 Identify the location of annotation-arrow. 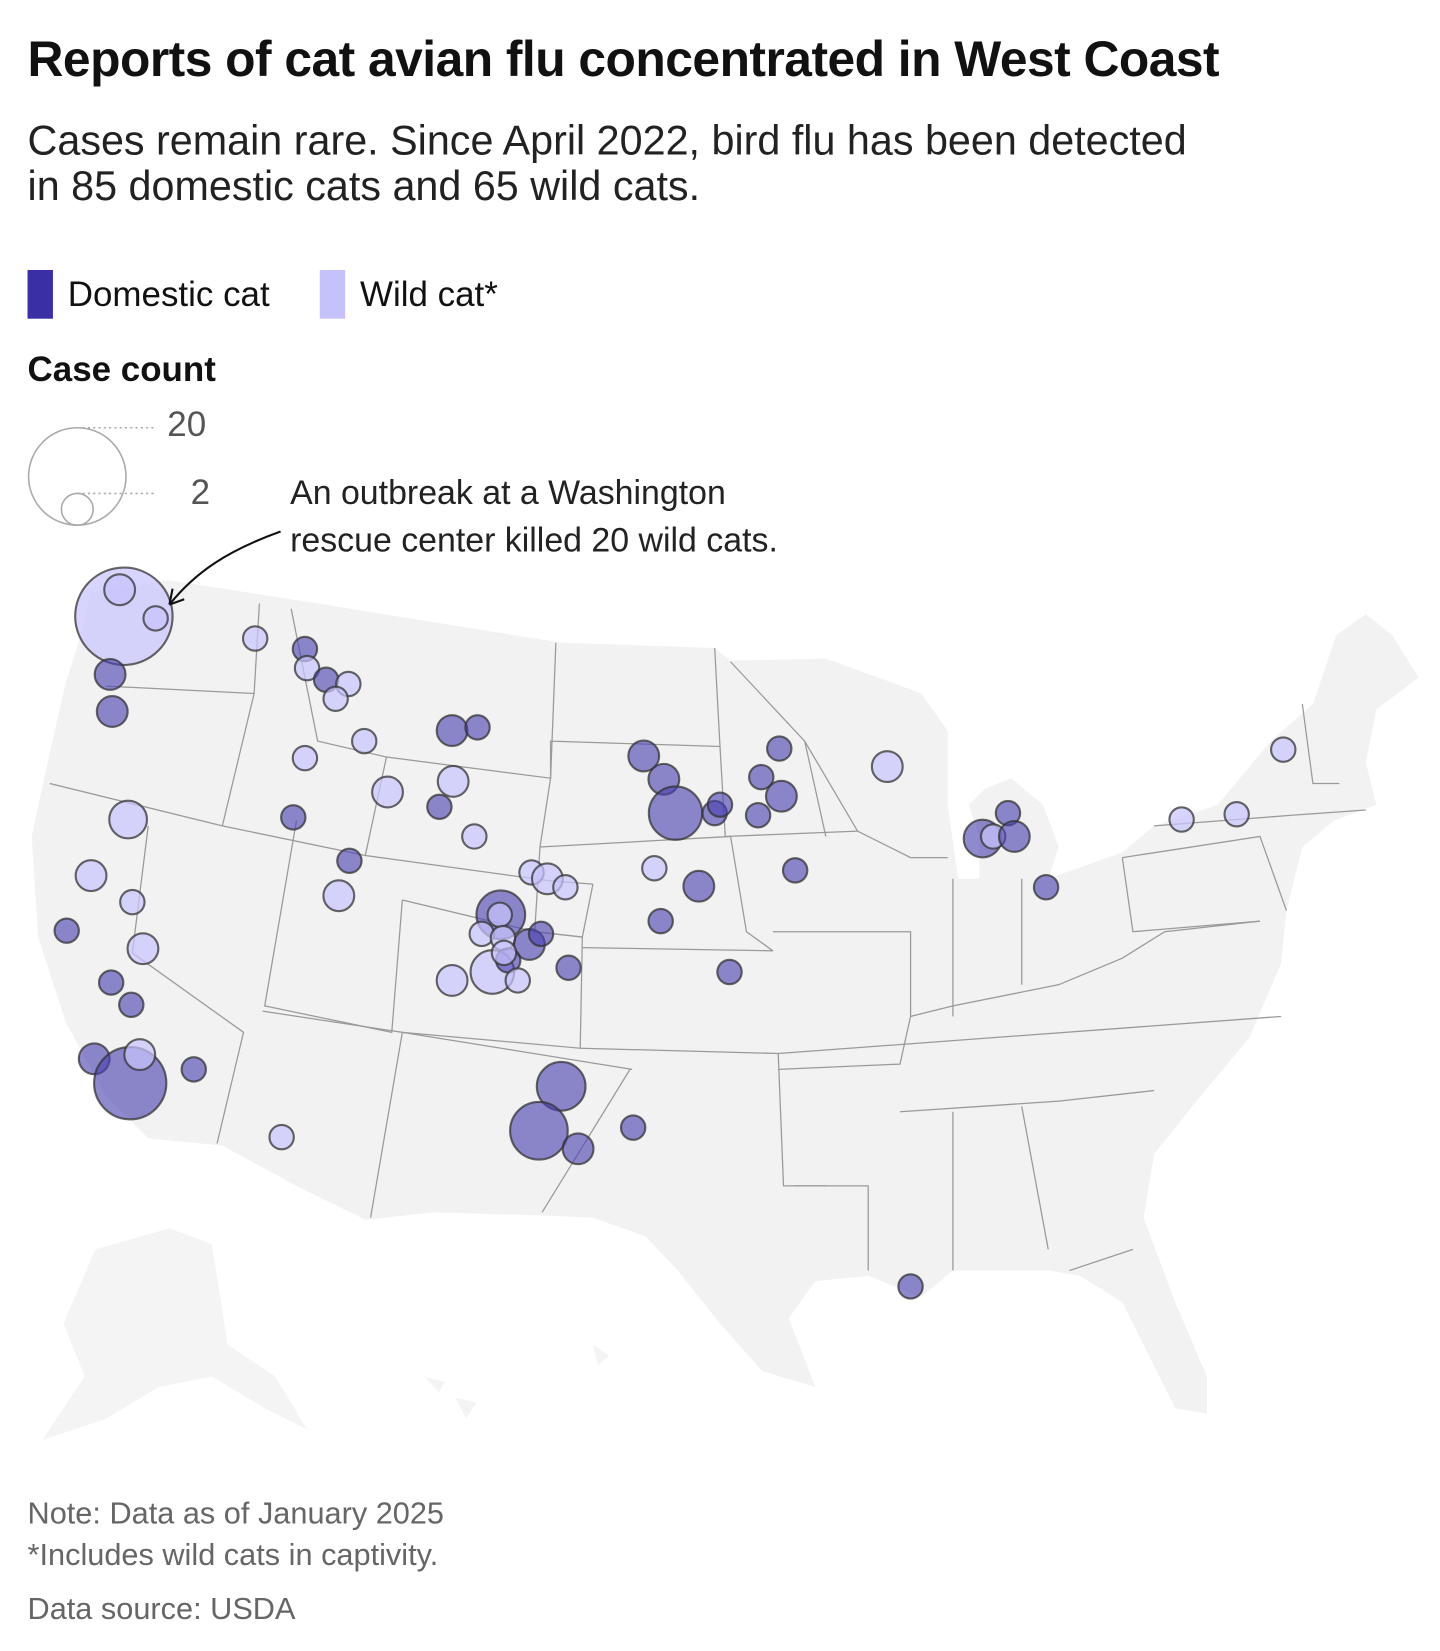
(224, 568).